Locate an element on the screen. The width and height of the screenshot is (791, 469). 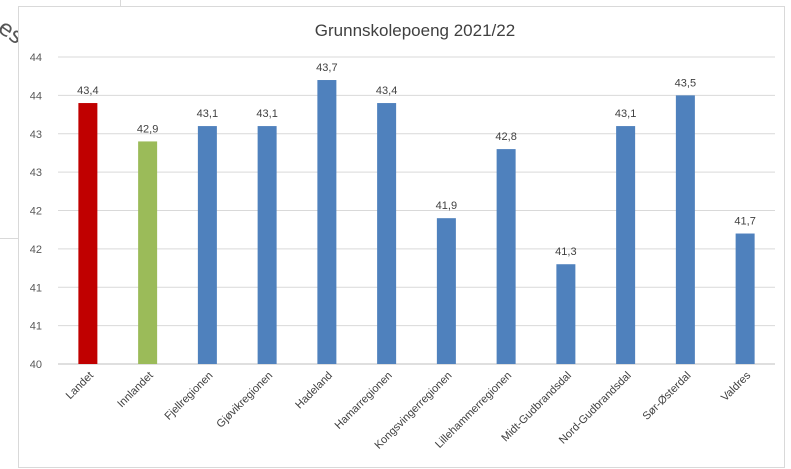
bar-nord-gudbrandsdal is located at coordinates (626, 245).